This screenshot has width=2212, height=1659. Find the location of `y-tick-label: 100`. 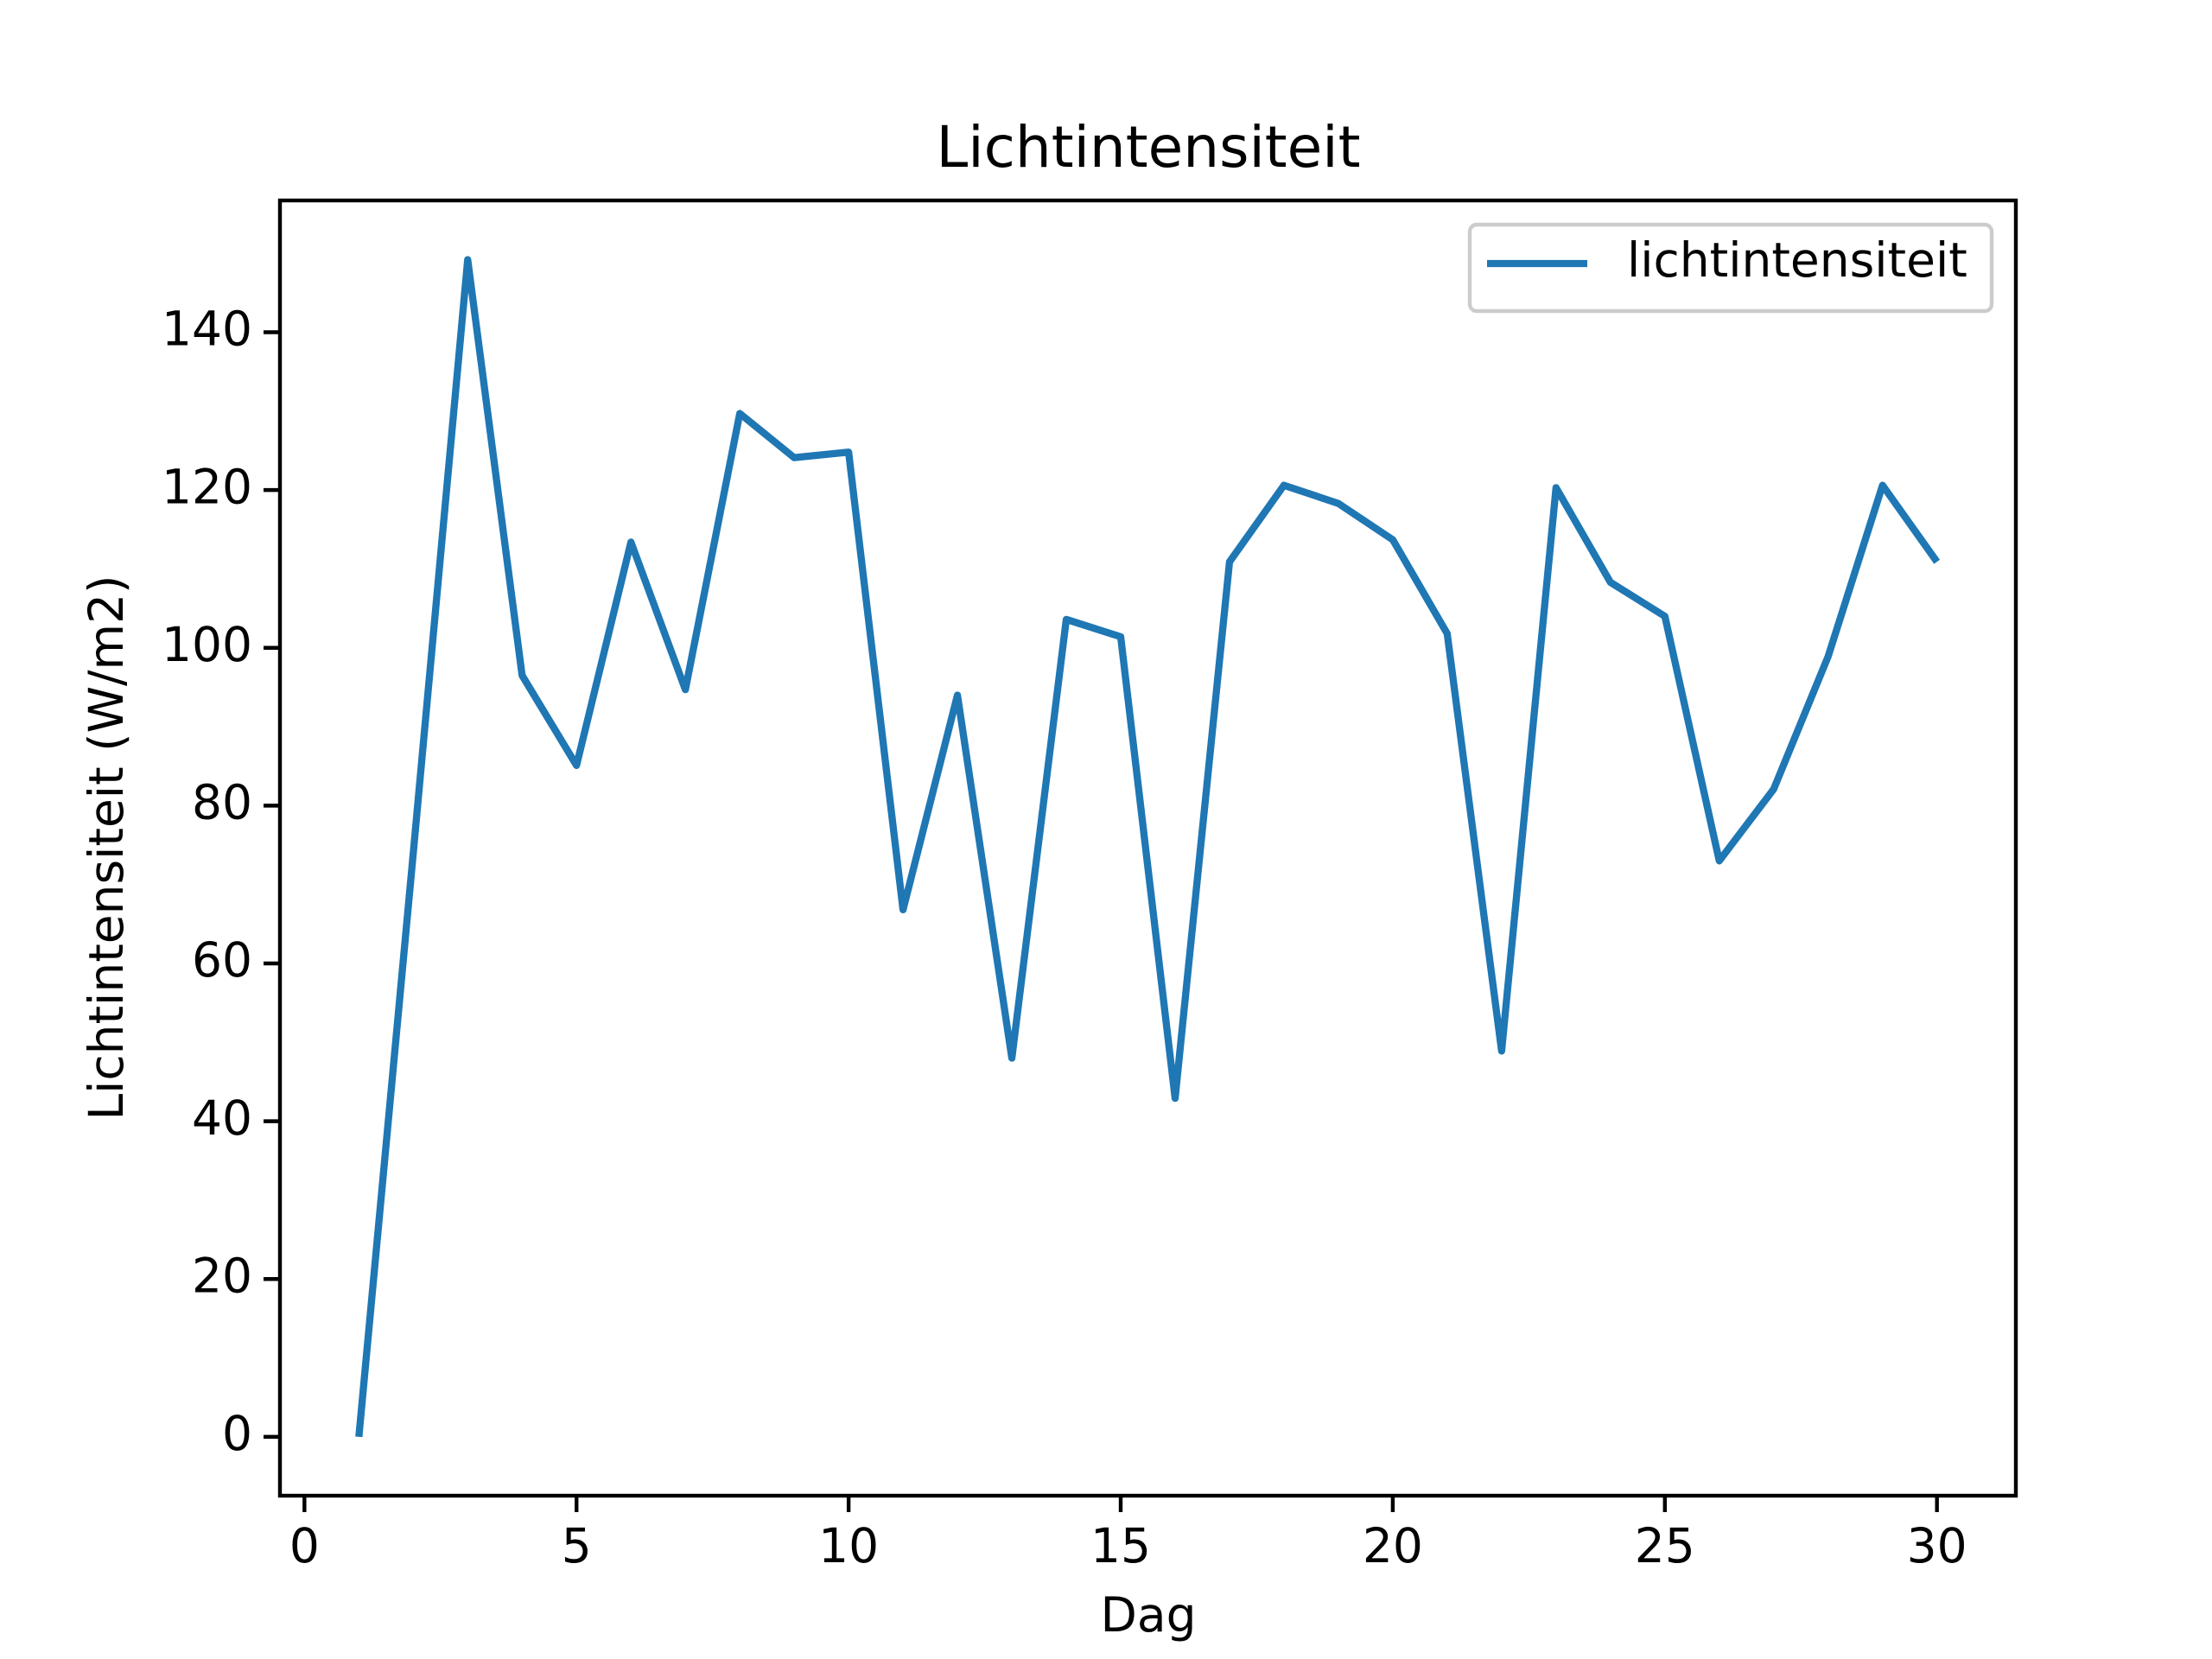

y-tick-label: 100 is located at coordinates (207, 644).